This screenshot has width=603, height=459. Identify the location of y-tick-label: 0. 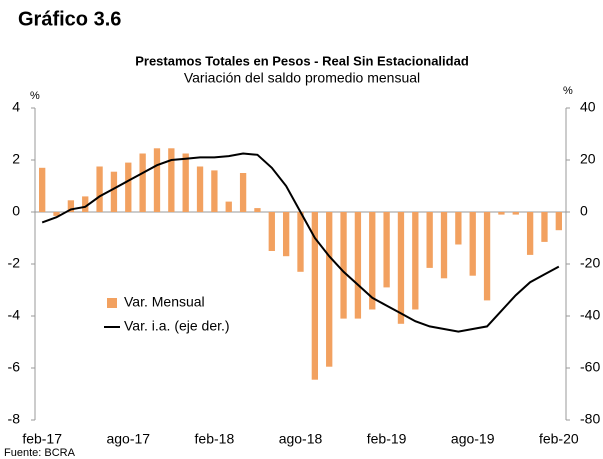
(16, 211).